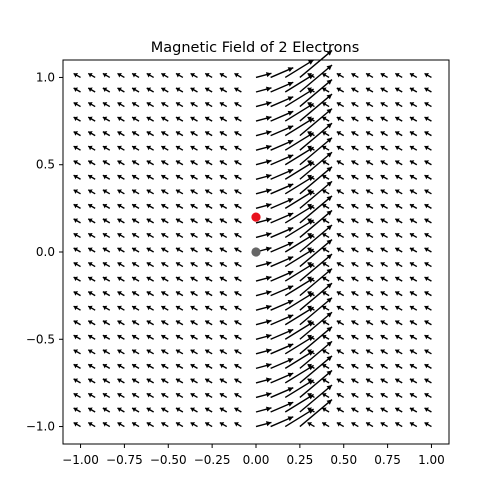 This screenshot has height=500, width=500. I want to click on electron-marker, so click(256, 252).